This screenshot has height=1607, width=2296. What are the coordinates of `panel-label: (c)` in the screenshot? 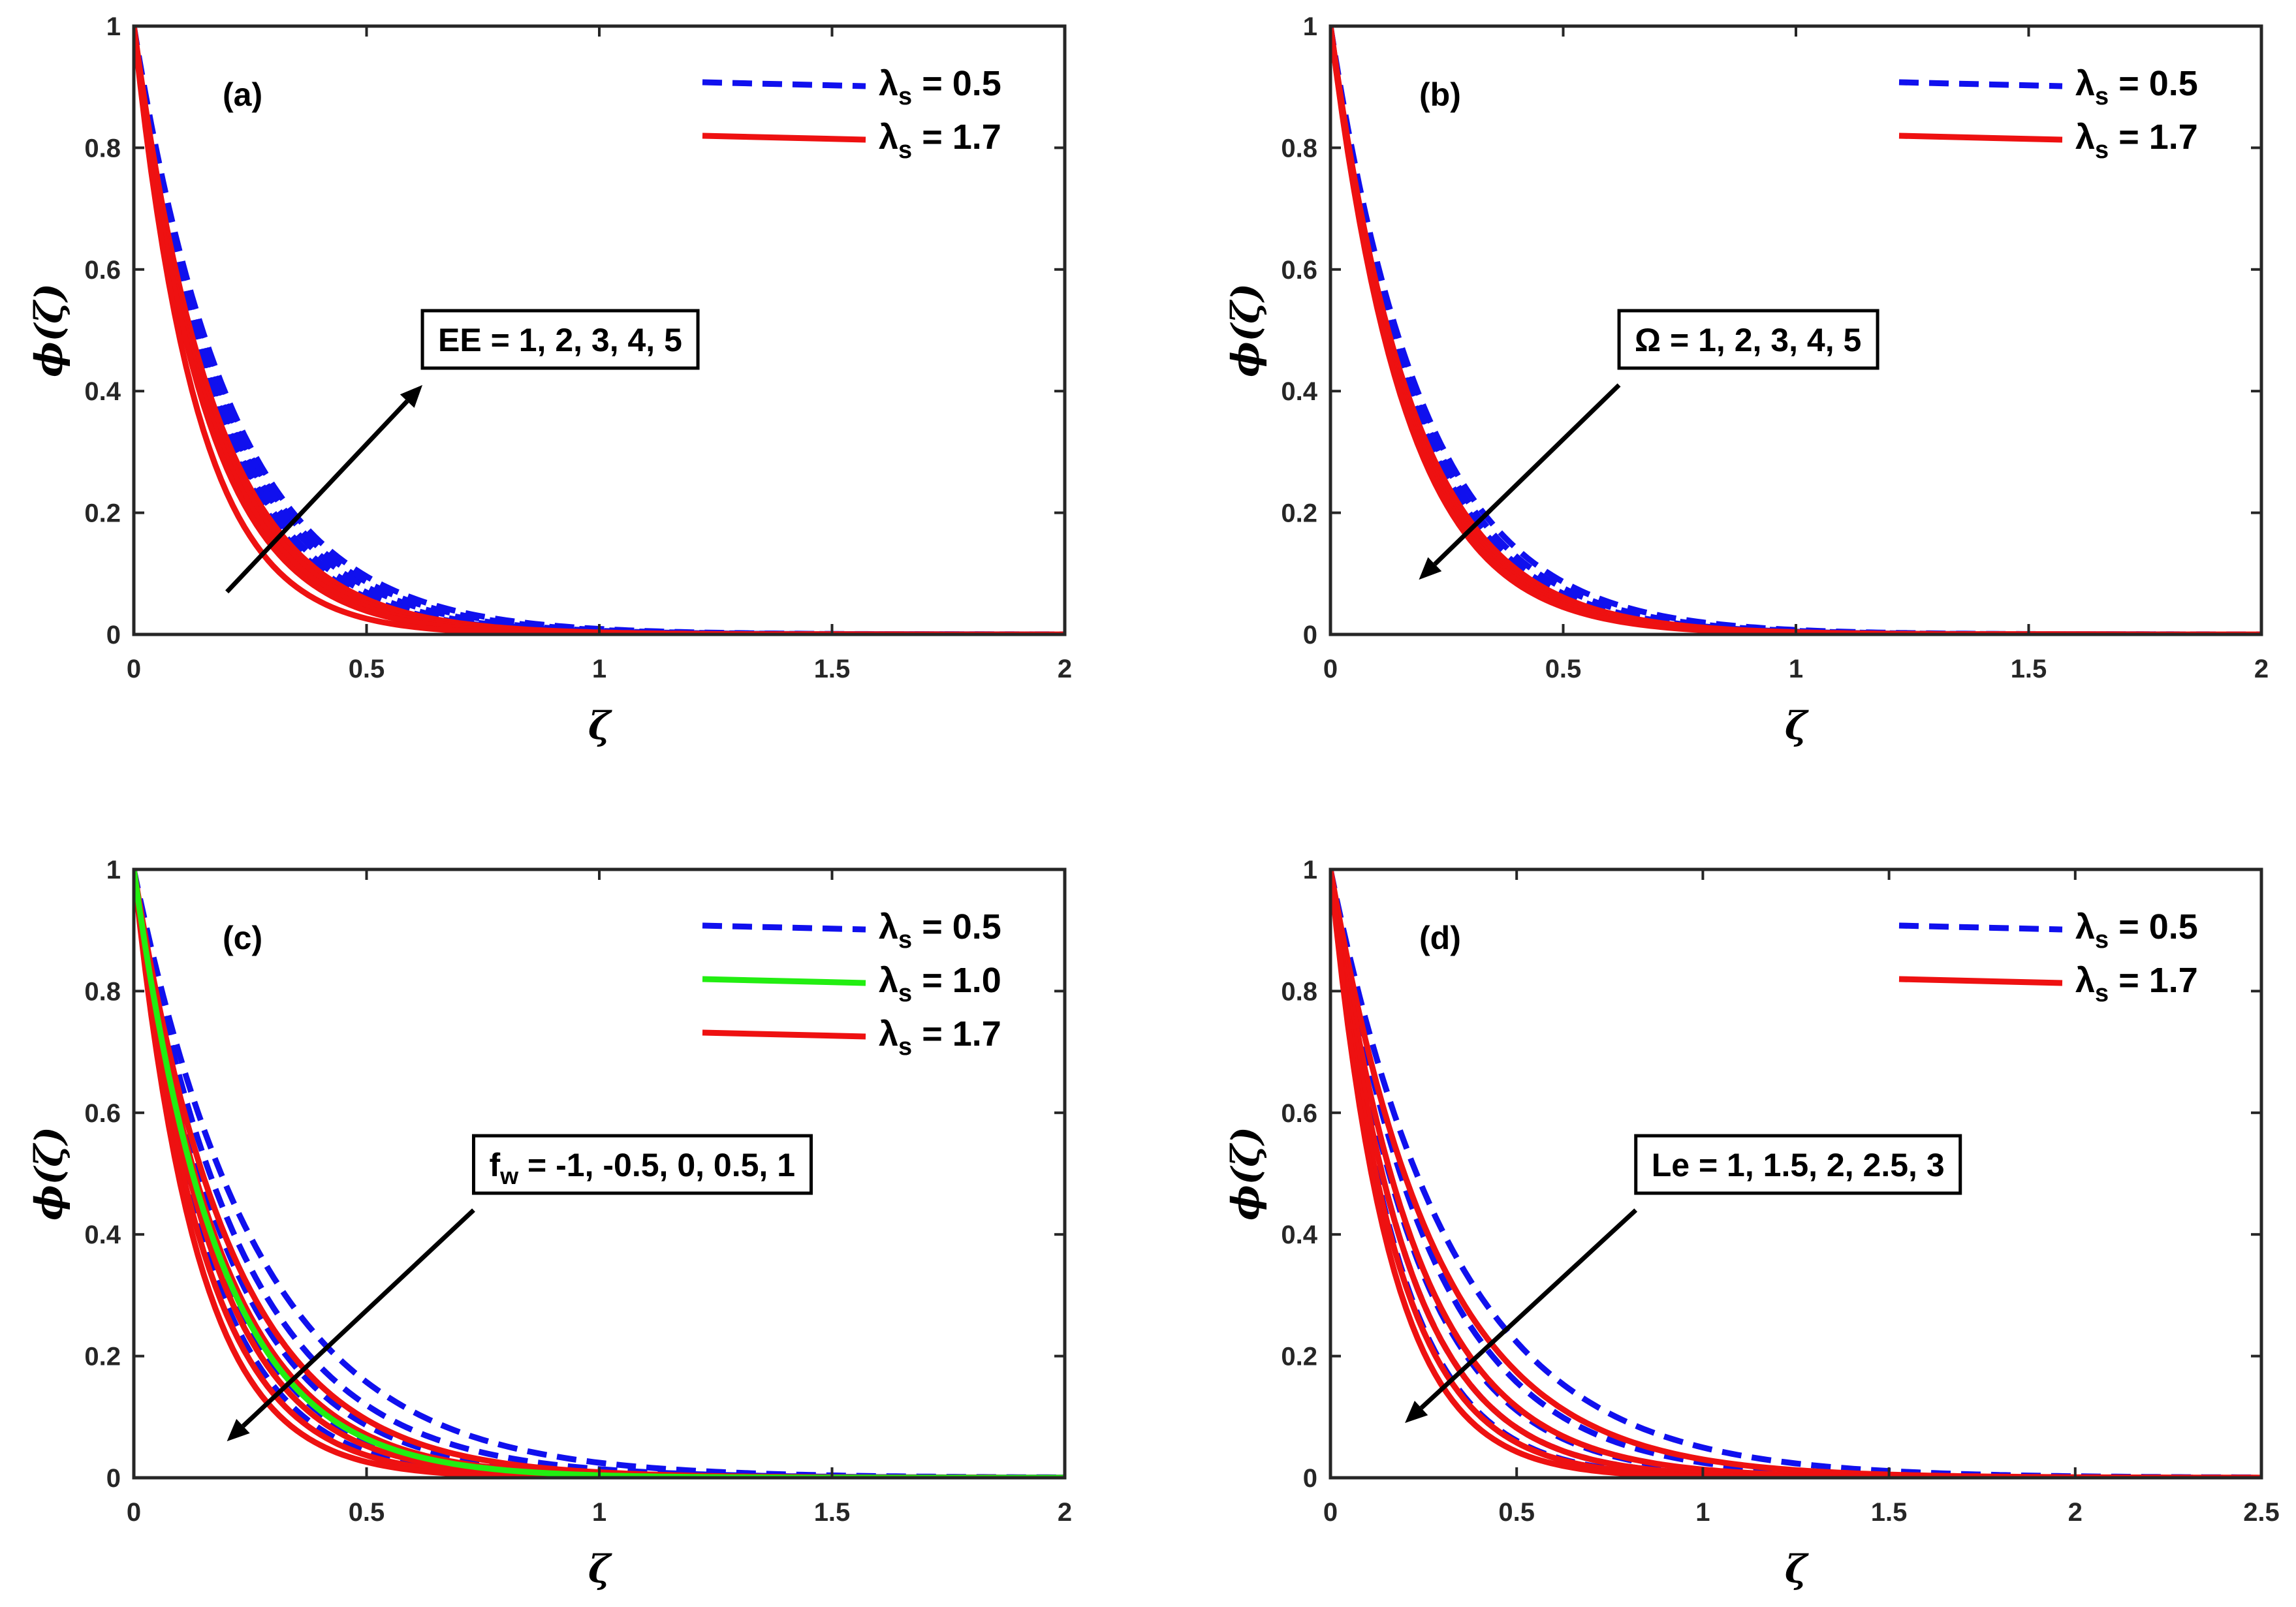 It's located at (243, 938).